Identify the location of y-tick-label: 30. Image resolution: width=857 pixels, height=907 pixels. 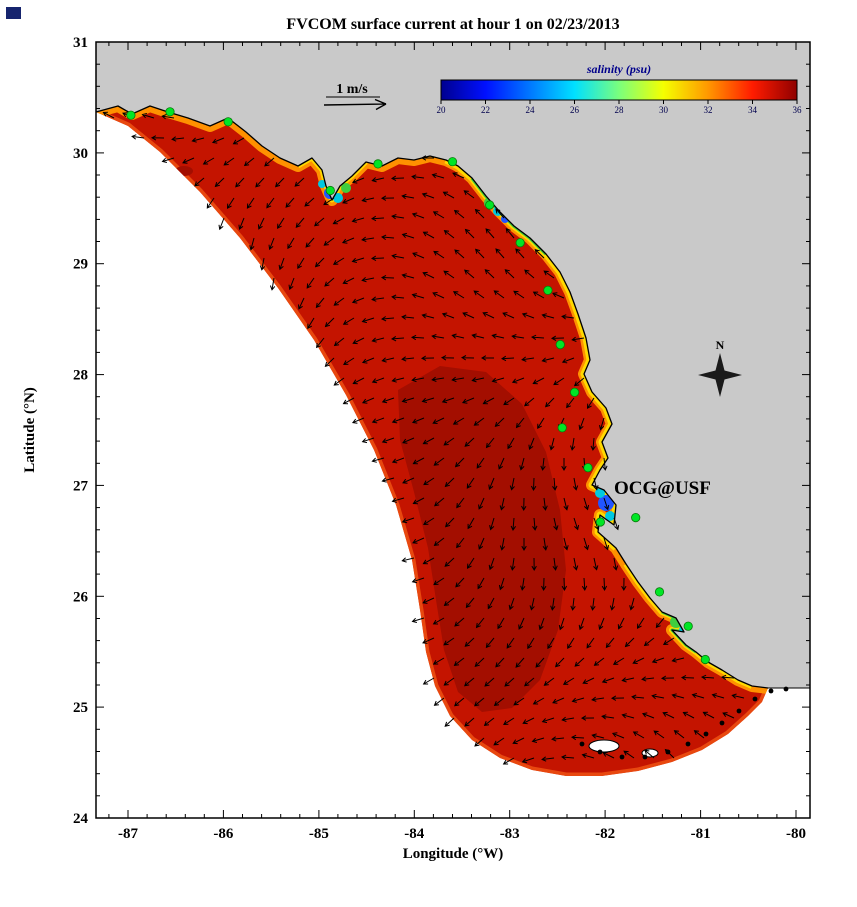
(80, 154).